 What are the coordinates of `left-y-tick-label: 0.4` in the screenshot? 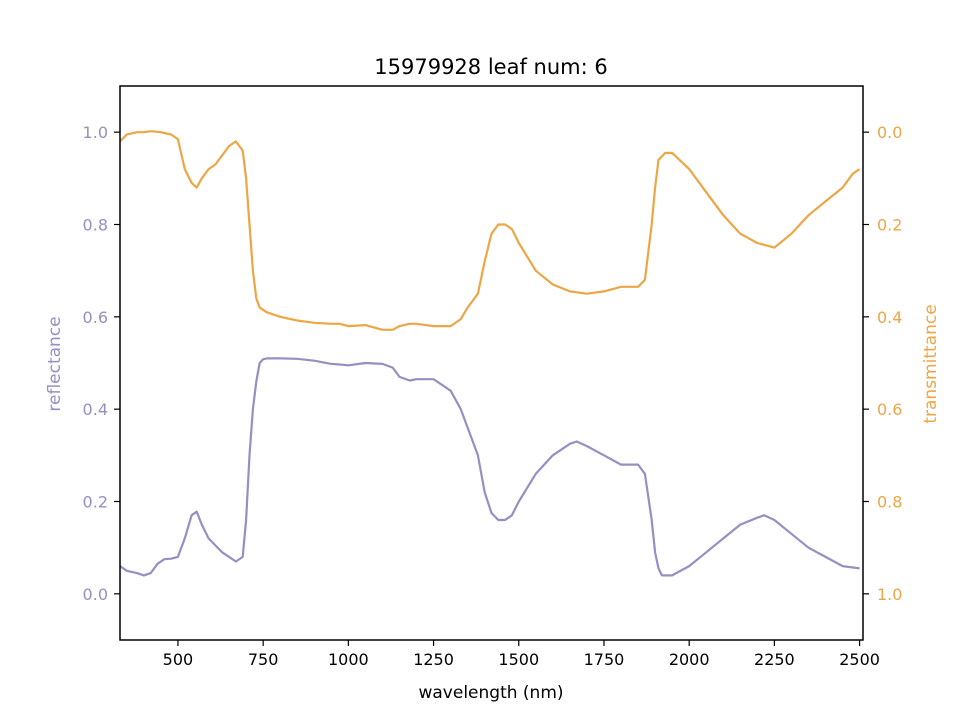 It's located at (95, 409).